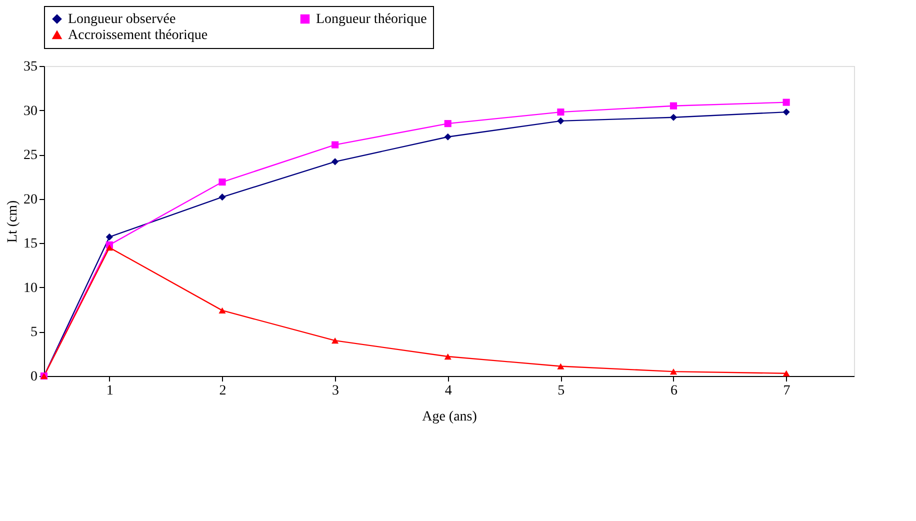 This screenshot has width=916, height=521. What do you see at coordinates (336, 391) in the screenshot?
I see `x-tick-label: 3` at bounding box center [336, 391].